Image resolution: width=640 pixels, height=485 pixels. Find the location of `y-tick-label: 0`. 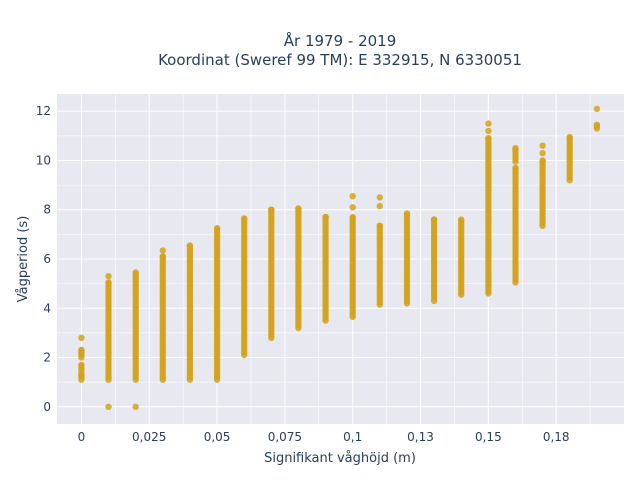

y-tick-label: 0 is located at coordinates (47, 407).